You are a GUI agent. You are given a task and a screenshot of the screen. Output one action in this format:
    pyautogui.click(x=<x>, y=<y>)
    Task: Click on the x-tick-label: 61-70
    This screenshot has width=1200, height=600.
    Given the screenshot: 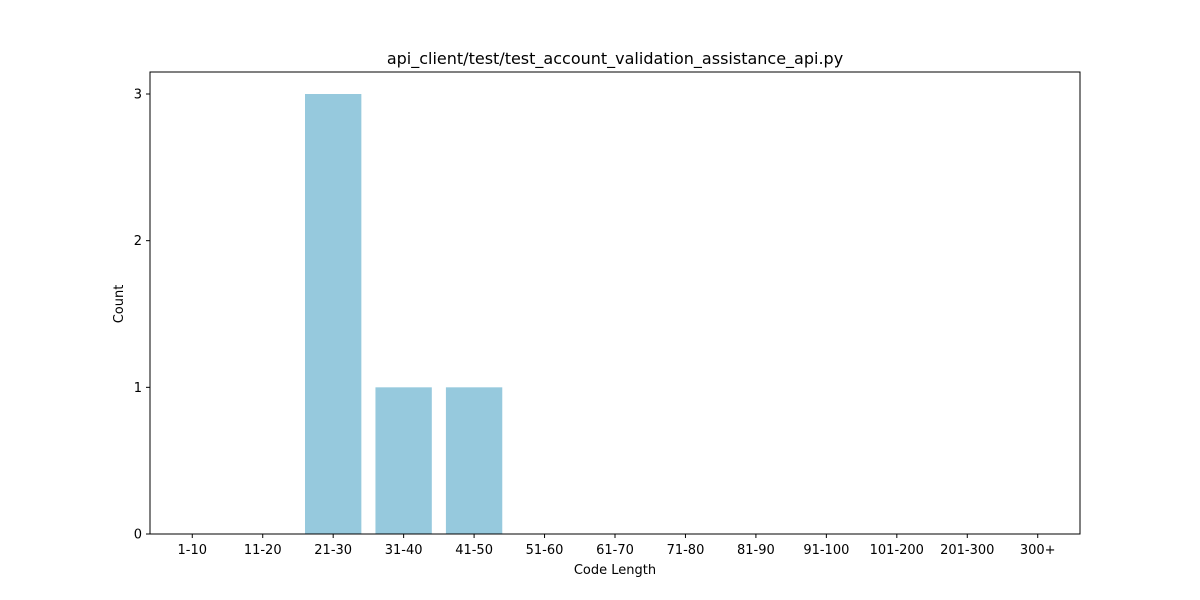 What is the action you would take?
    pyautogui.click(x=615, y=550)
    